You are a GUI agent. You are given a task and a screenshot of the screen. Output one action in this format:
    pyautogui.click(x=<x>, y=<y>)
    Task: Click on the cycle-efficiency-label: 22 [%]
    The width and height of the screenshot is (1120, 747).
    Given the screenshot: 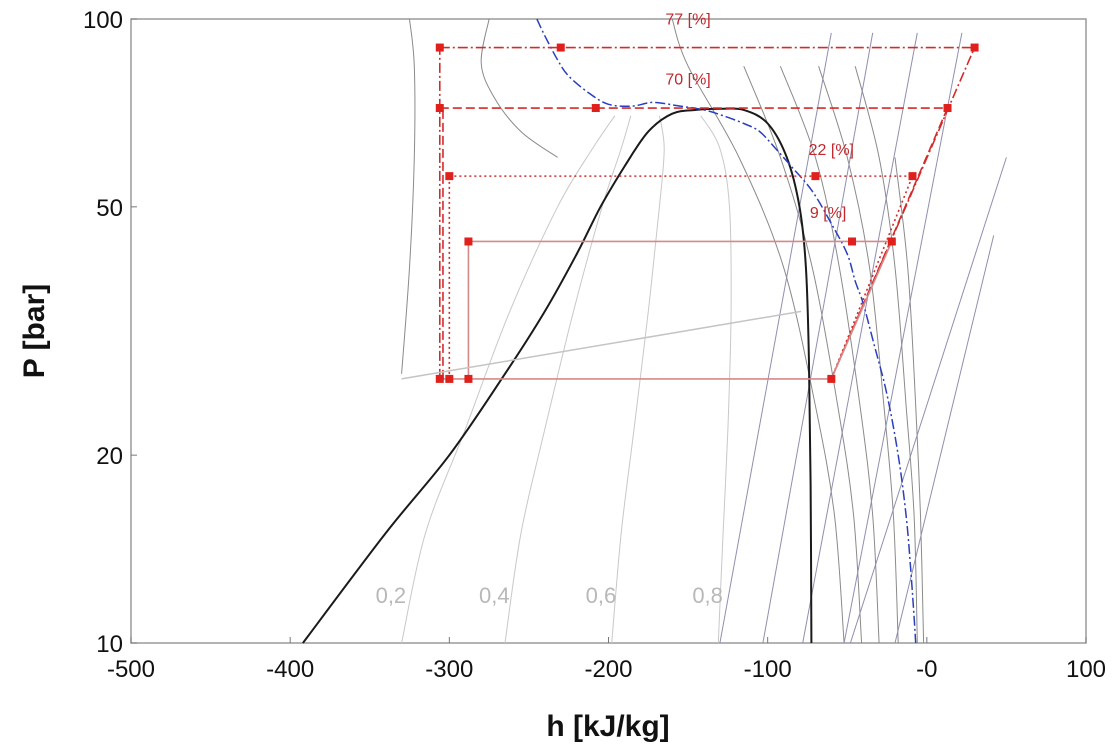 What is the action you would take?
    pyautogui.click(x=831, y=150)
    